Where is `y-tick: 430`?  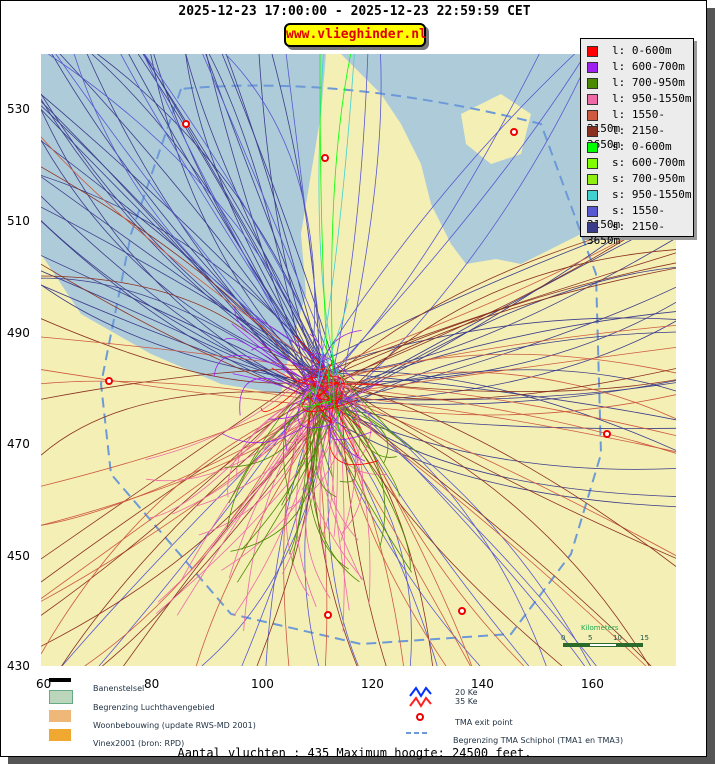
y-tick: 430 is located at coordinates (18, 666).